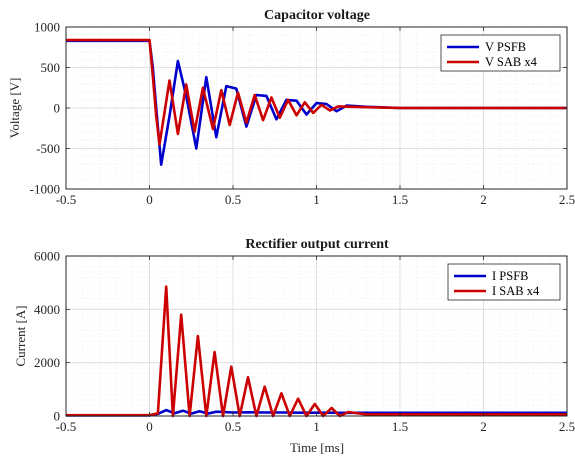  What do you see at coordinates (316, 199) in the screenshot?
I see `voltage-x-tick-label: 1` at bounding box center [316, 199].